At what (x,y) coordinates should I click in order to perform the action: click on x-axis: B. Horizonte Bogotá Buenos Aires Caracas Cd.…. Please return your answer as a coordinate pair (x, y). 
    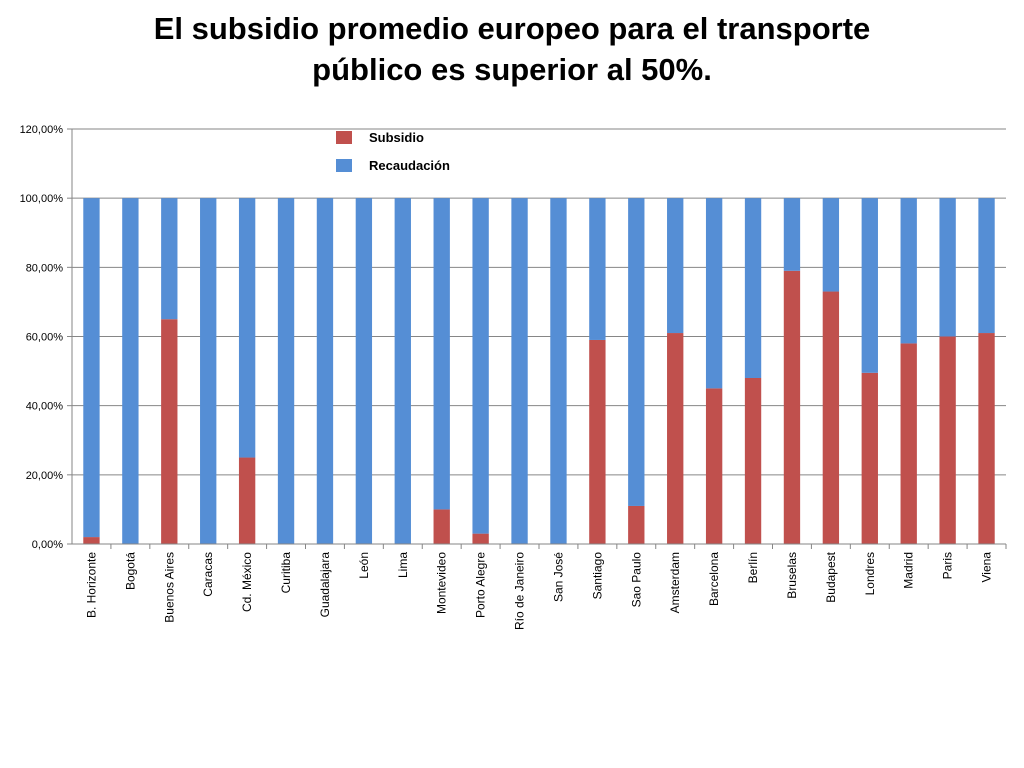
    Looking at the image, I should click on (539, 586).